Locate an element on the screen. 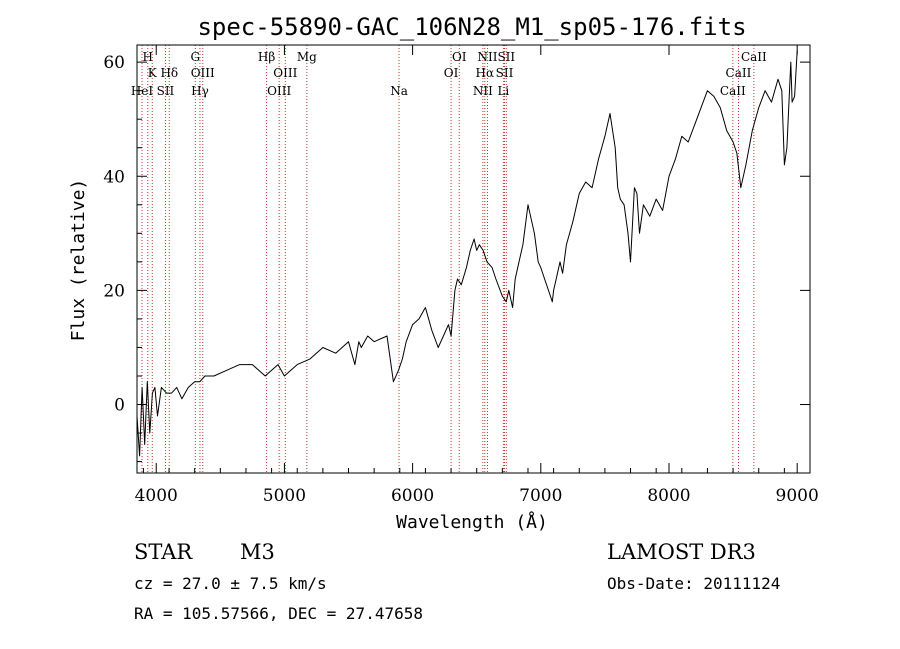  x-tick-label: 7000 is located at coordinates (540, 496).